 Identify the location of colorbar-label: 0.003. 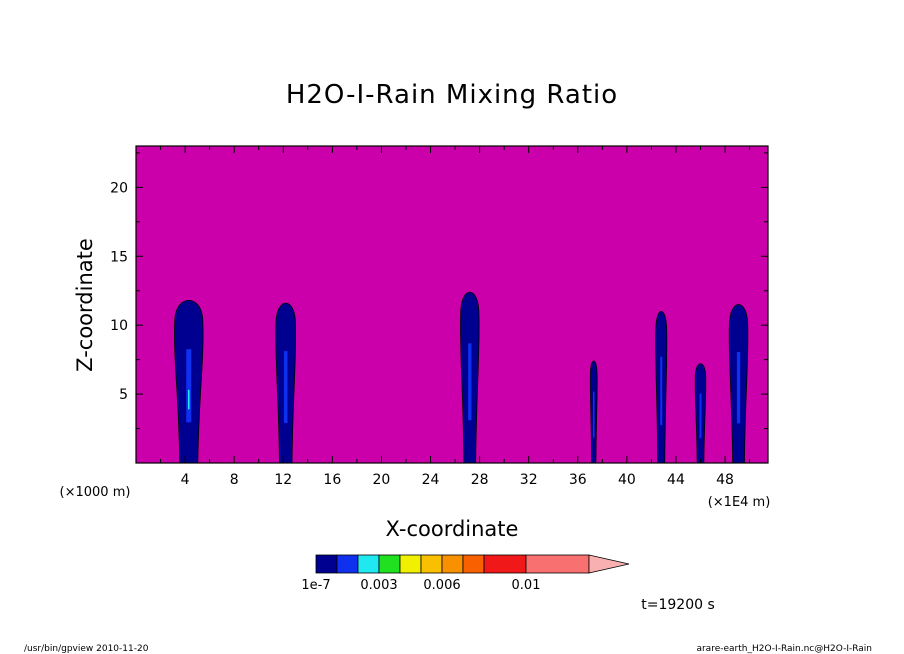
(378, 585).